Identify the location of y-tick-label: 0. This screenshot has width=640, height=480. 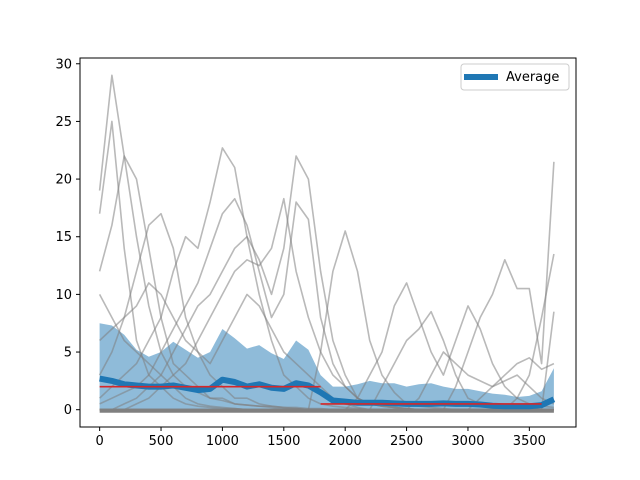
(68, 410).